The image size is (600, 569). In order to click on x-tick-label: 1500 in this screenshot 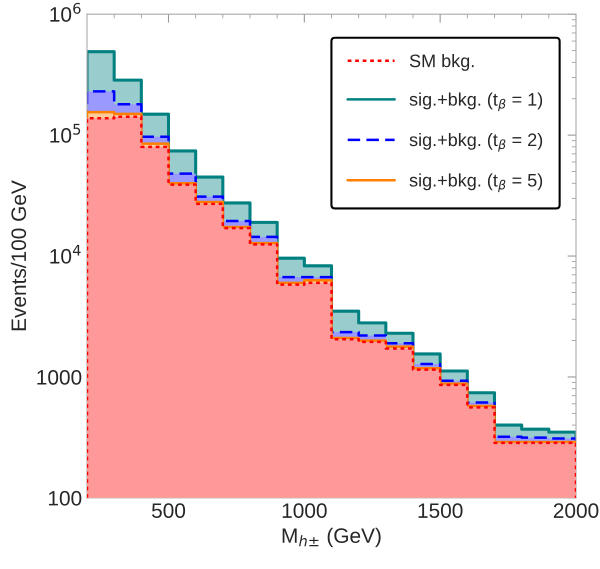, I will do `click(440, 510)`.